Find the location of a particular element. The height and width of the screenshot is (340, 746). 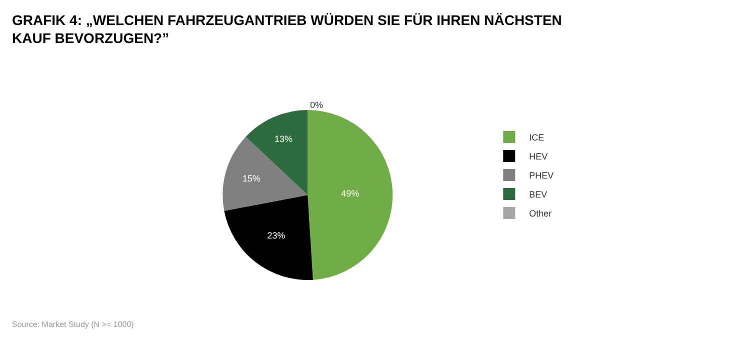

legend-label: HEV is located at coordinates (538, 157).